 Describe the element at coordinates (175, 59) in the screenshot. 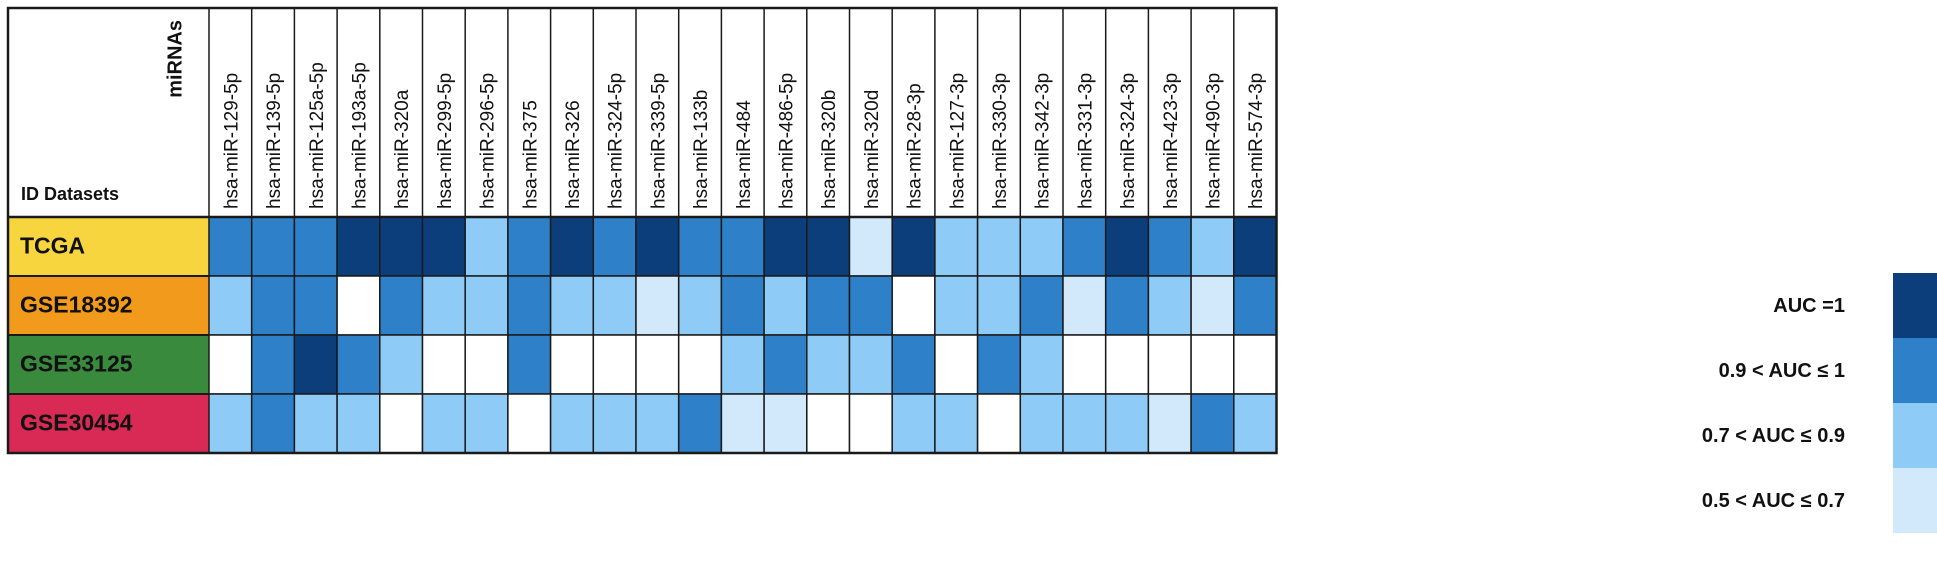

I see `column-axis-label: miRNAs` at that location.